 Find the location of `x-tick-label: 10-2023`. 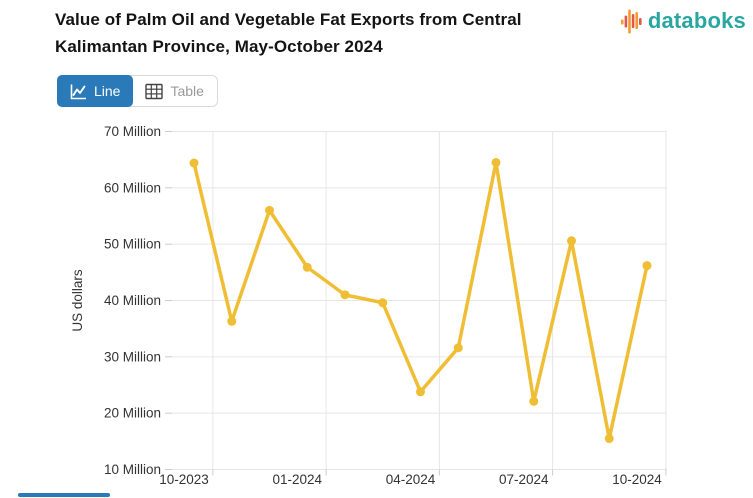

x-tick-label: 10-2023 is located at coordinates (184, 479).